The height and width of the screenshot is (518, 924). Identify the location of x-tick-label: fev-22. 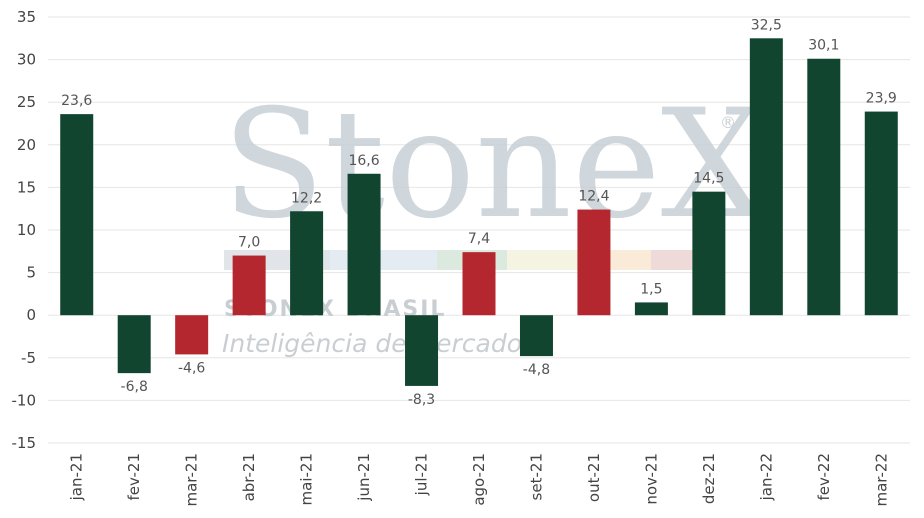
(824, 476).